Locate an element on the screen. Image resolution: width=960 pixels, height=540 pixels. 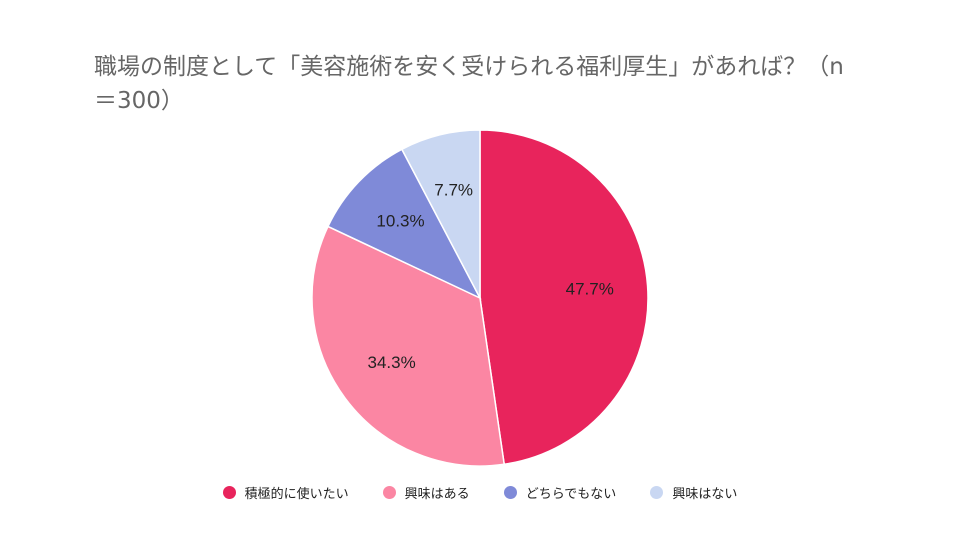
slice-label: 47.7% is located at coordinates (590, 289).